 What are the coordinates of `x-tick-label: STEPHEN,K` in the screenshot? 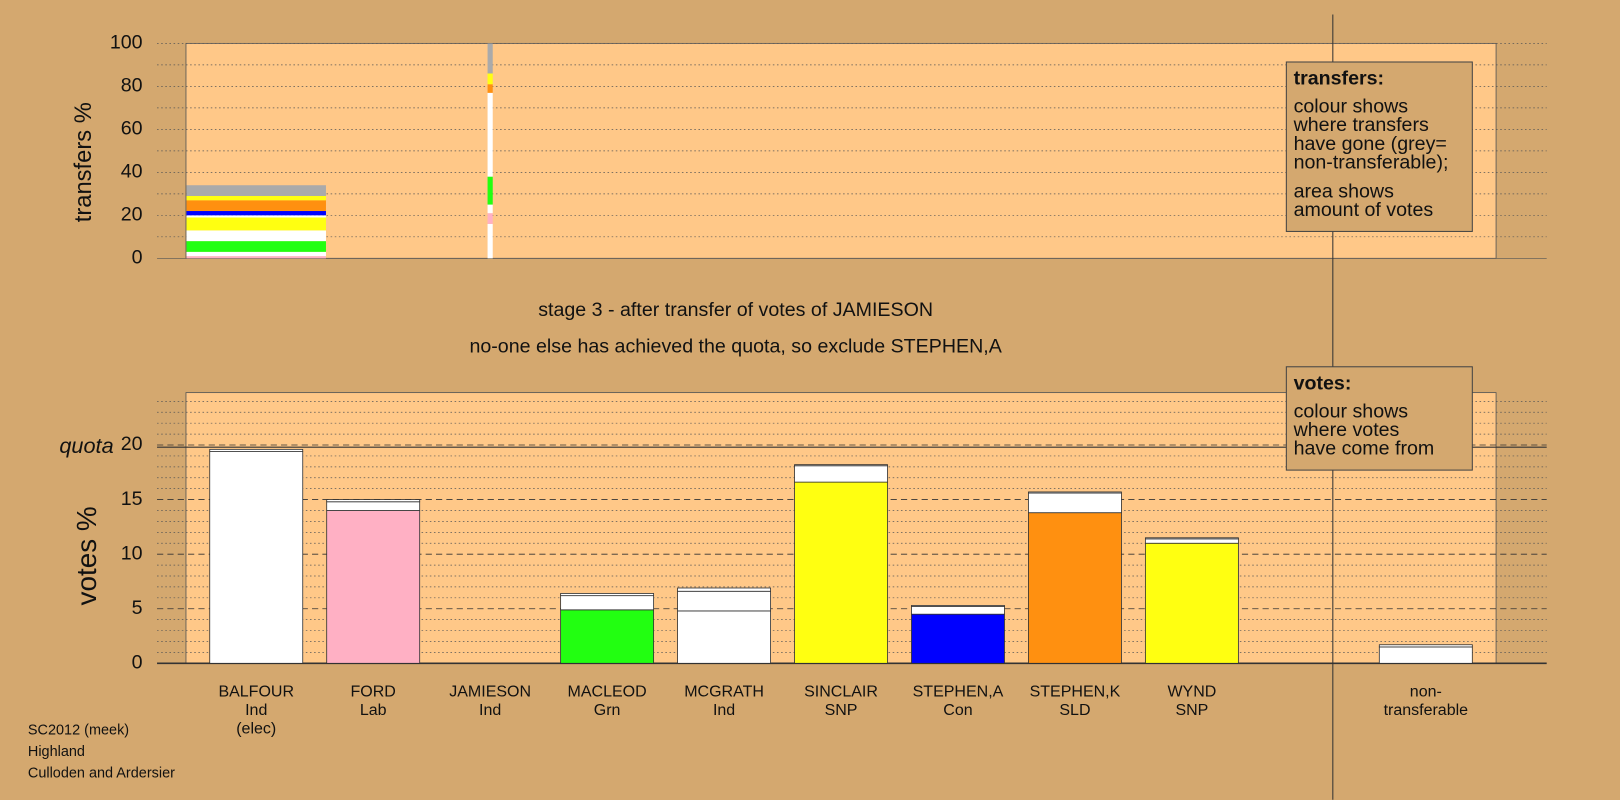 It's located at (1075, 691).